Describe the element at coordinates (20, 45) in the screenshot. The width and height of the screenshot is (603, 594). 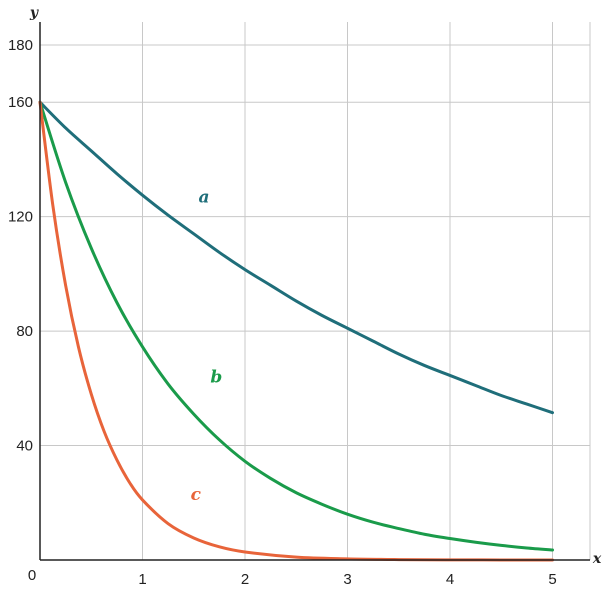
I see `y-tick-label: 180` at that location.